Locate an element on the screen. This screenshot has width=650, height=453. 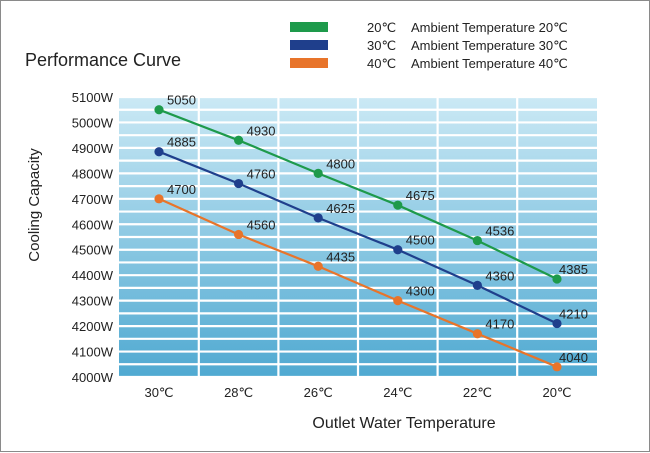
data-label: 4170 is located at coordinates (499, 324).